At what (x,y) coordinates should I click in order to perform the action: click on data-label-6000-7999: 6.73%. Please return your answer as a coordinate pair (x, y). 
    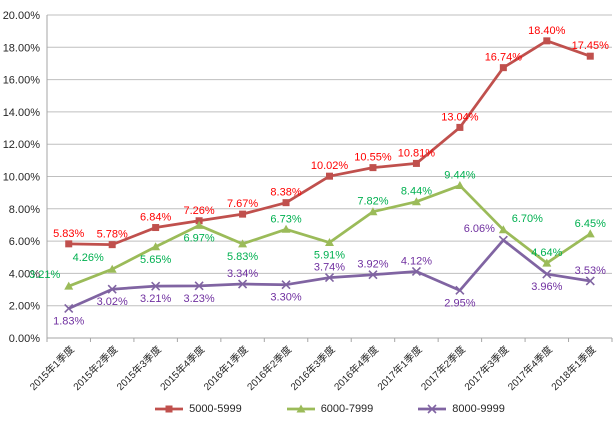
    Looking at the image, I should click on (285, 219).